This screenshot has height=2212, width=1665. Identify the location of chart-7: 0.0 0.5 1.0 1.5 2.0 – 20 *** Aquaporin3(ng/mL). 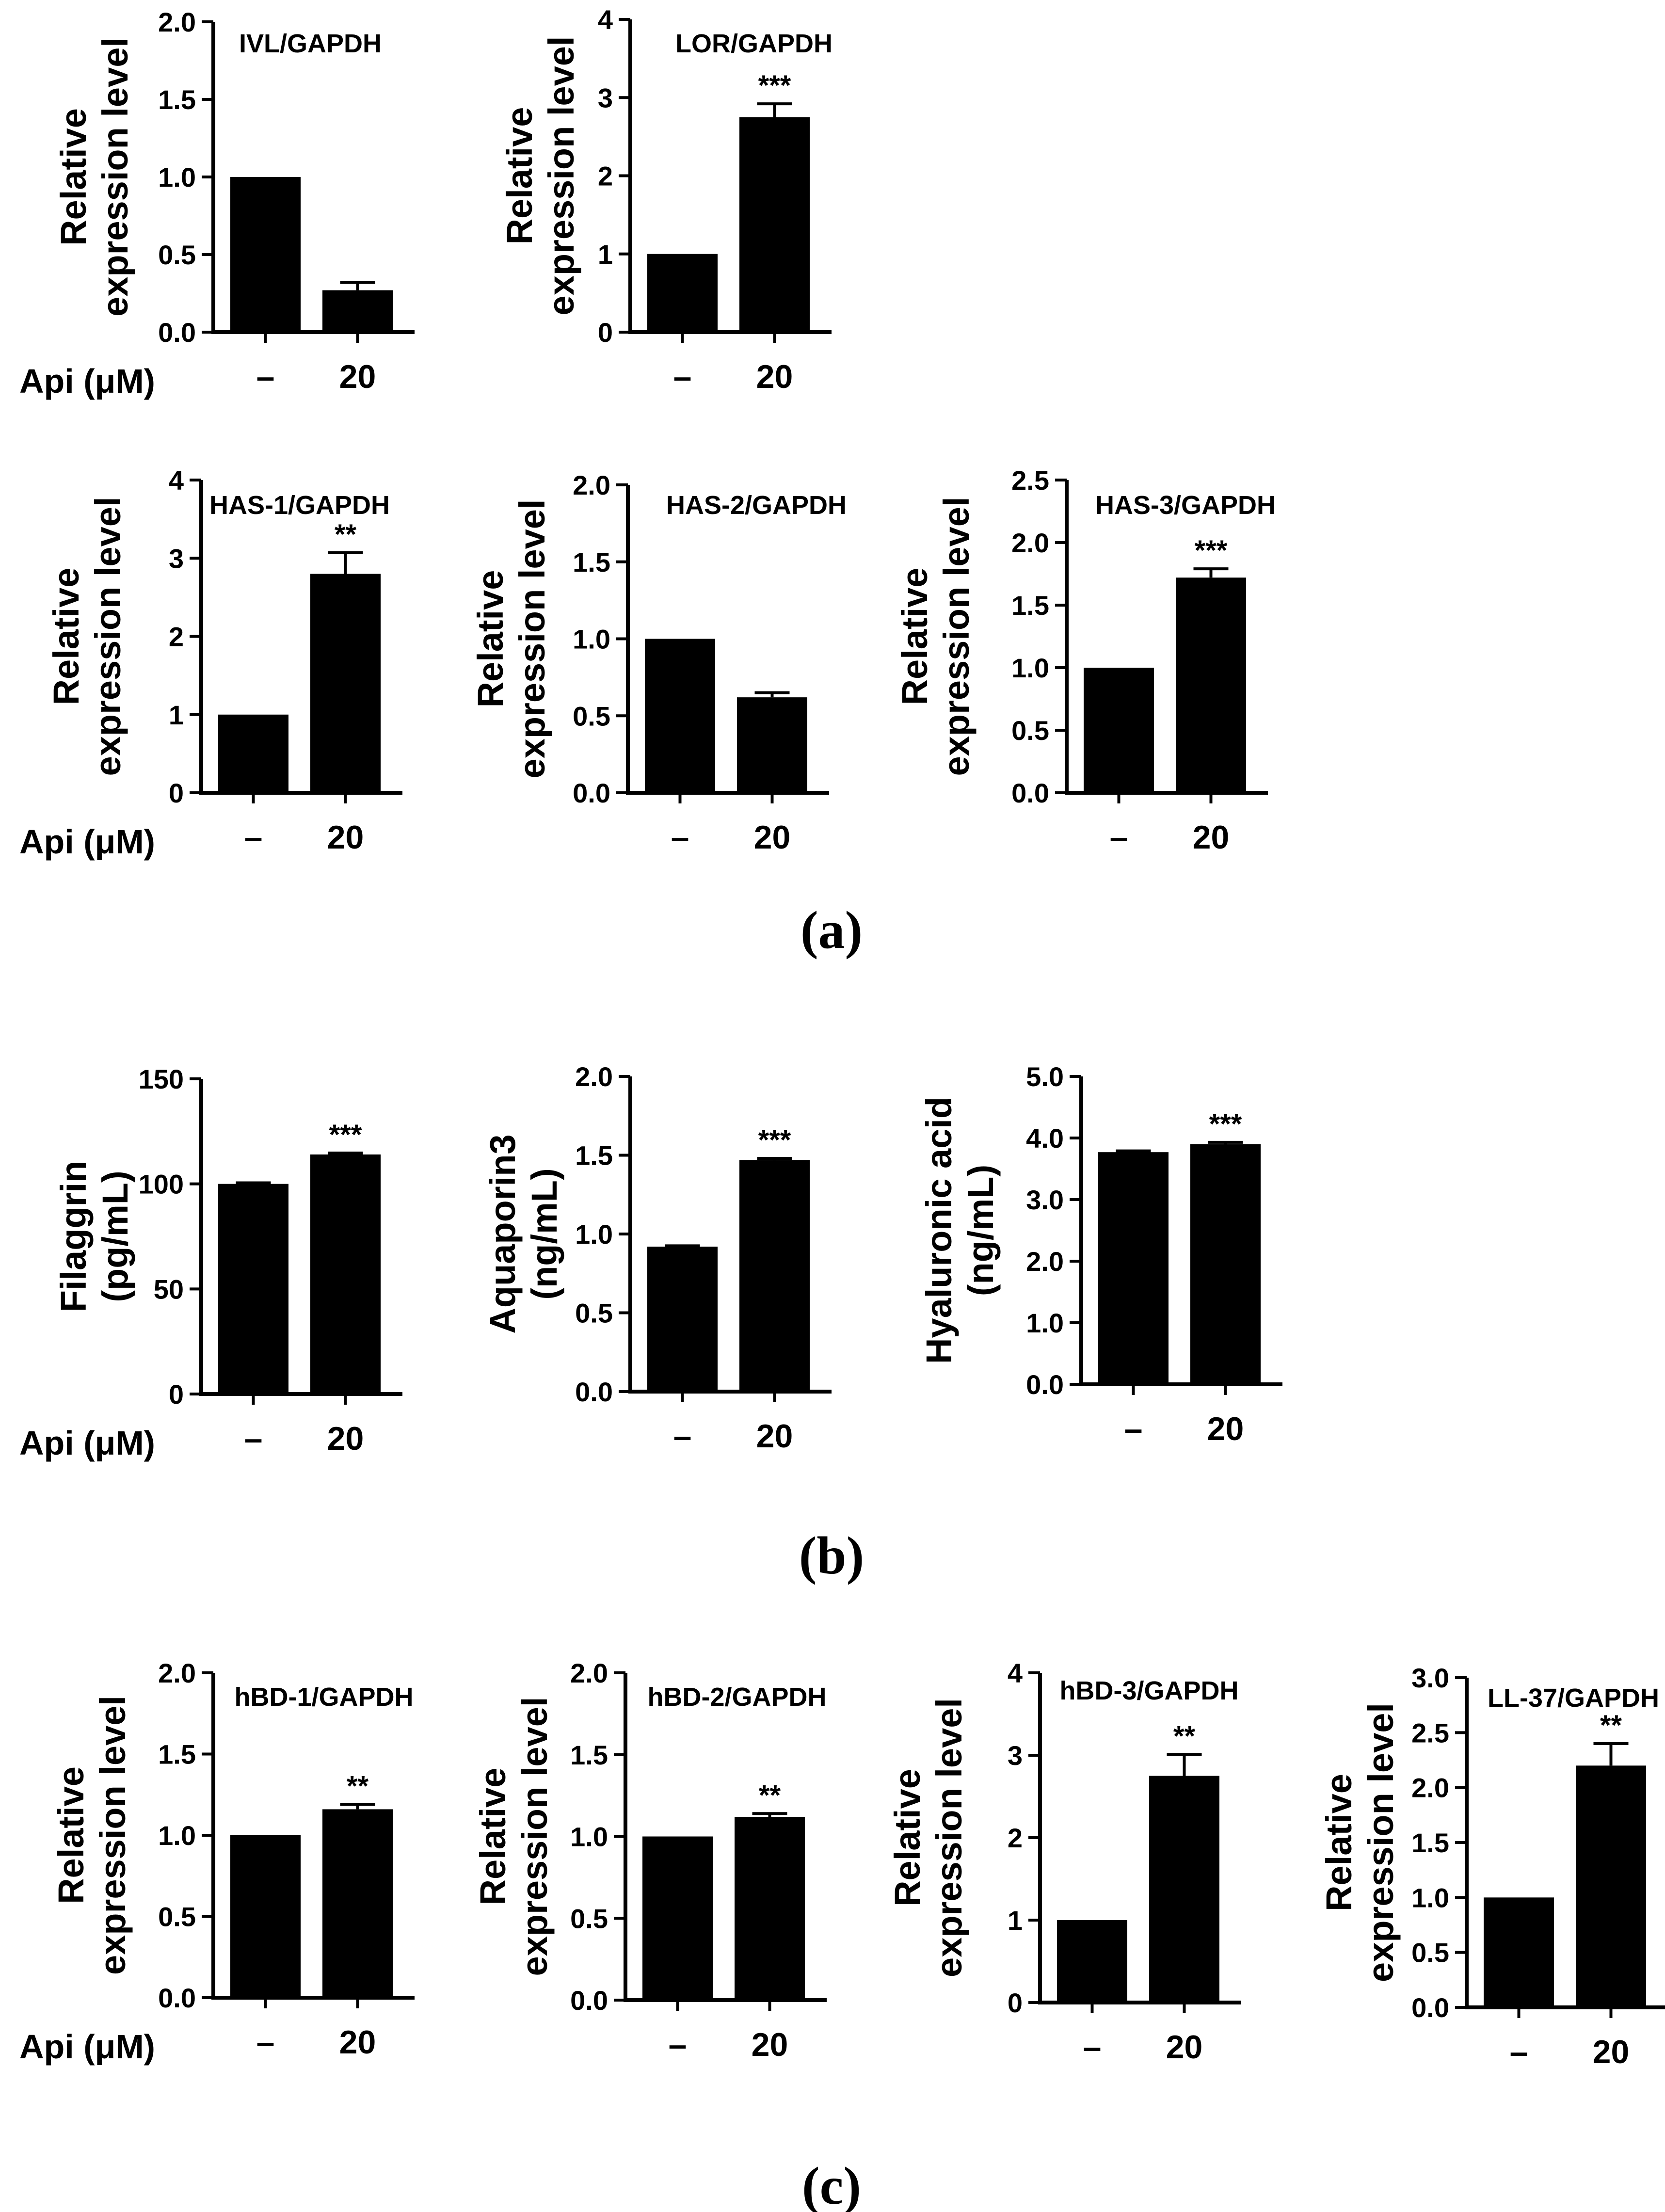
(657, 1258).